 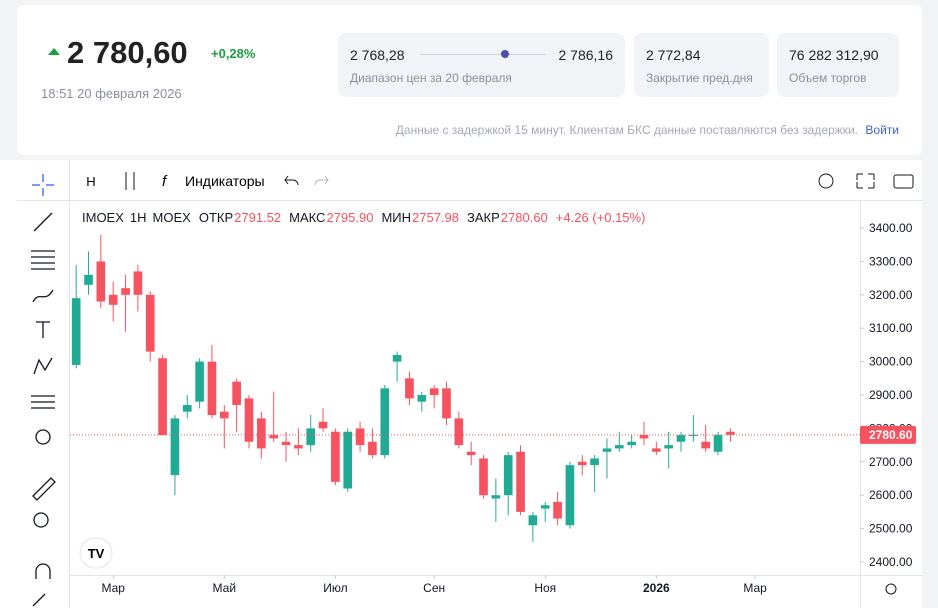 What do you see at coordinates (656, 588) in the screenshot?
I see `x-tick-label: 2026` at bounding box center [656, 588].